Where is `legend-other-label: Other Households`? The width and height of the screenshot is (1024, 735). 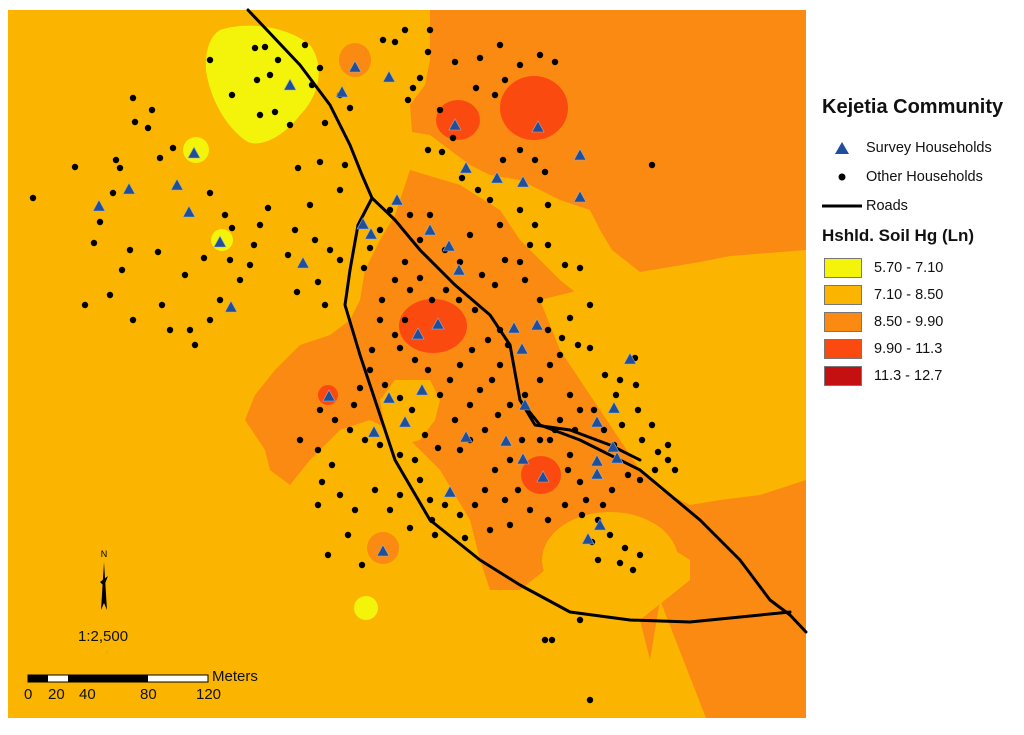
legend-other-label: Other Households is located at coordinates (924, 176).